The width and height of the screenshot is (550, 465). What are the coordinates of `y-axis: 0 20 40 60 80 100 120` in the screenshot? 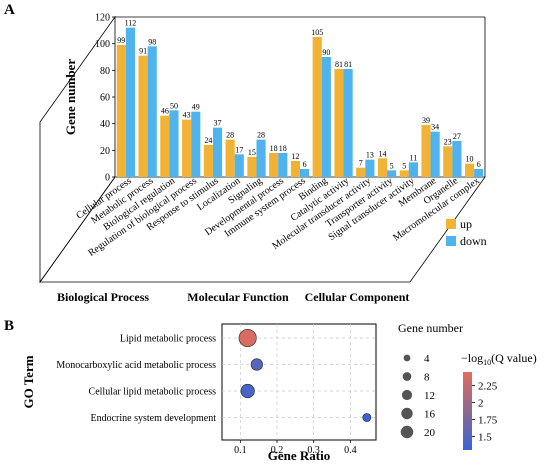 It's located at (105, 98).